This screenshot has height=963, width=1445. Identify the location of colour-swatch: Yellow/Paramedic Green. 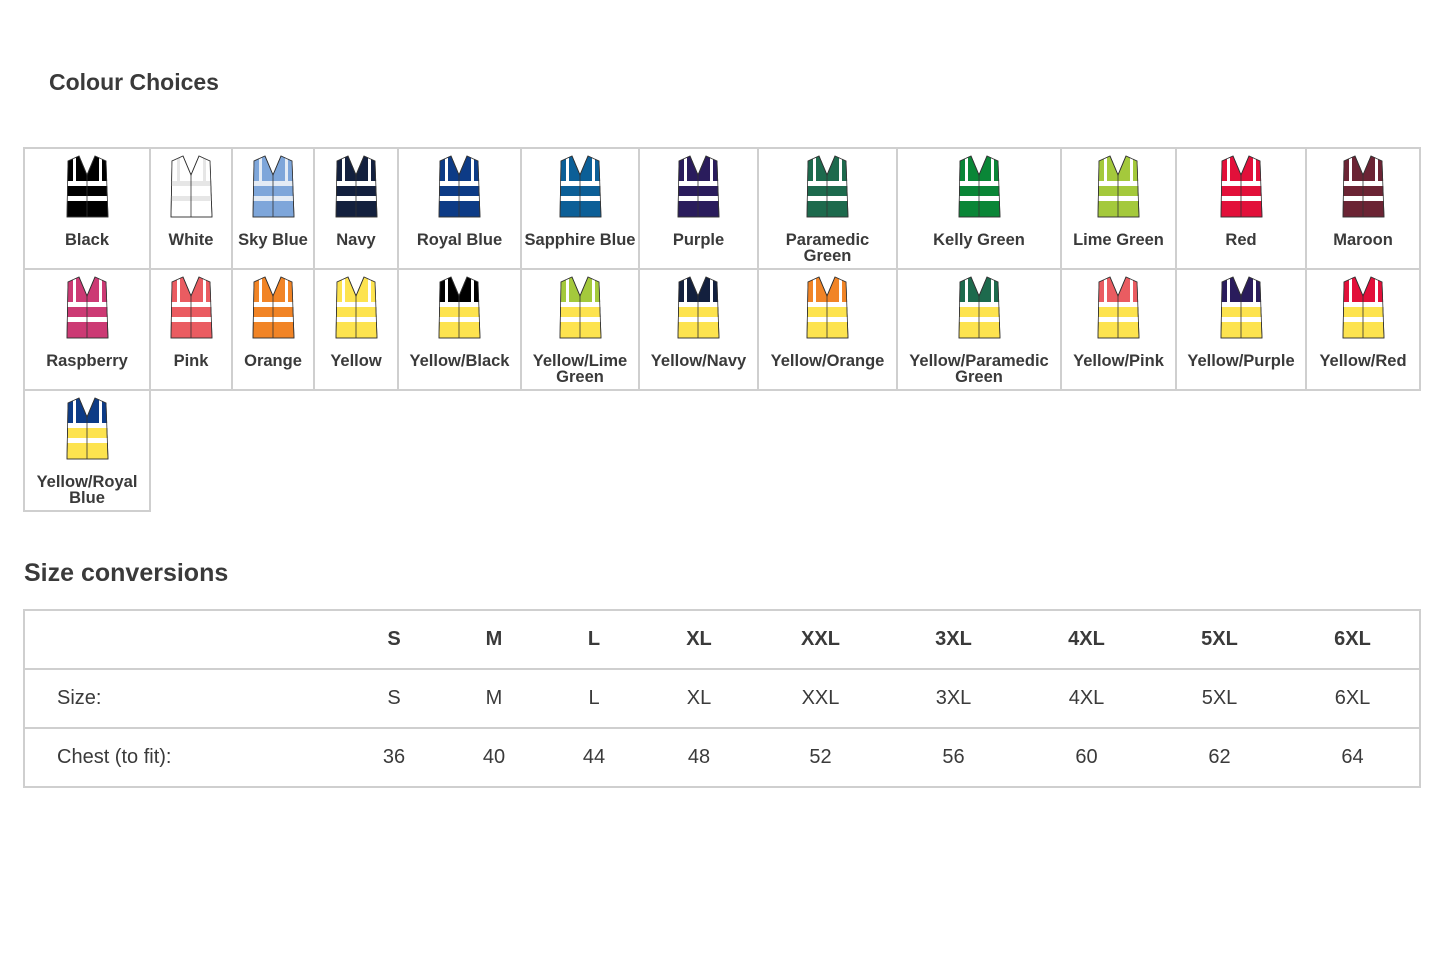
(979, 329).